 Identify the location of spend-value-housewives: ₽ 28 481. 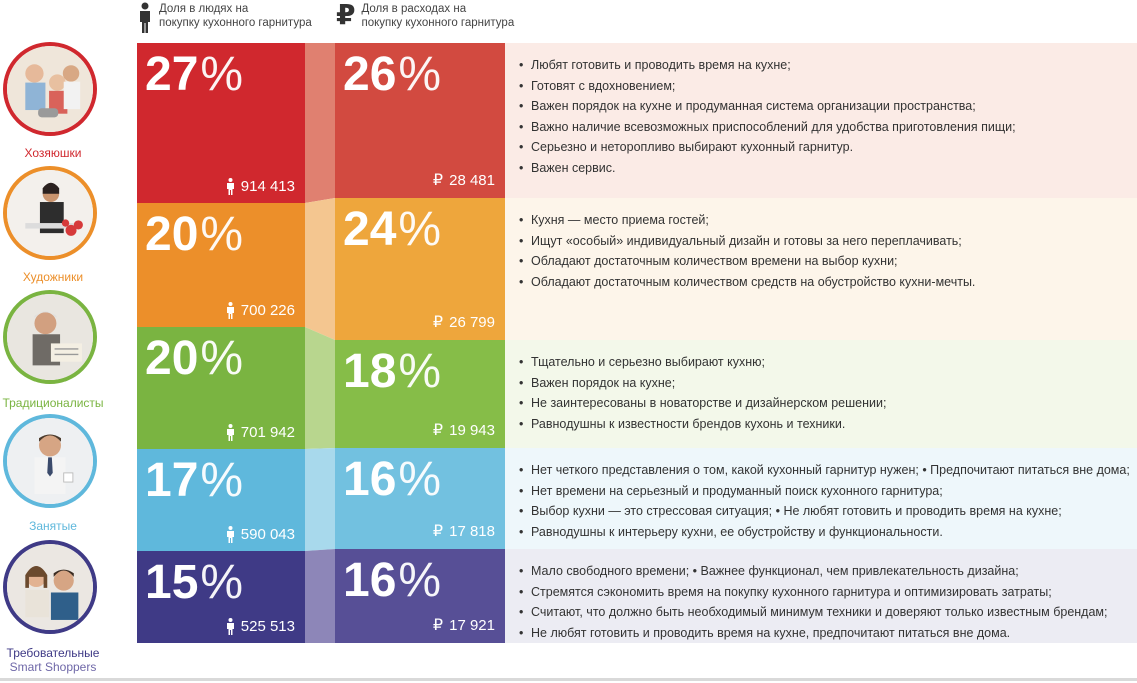
(463, 180).